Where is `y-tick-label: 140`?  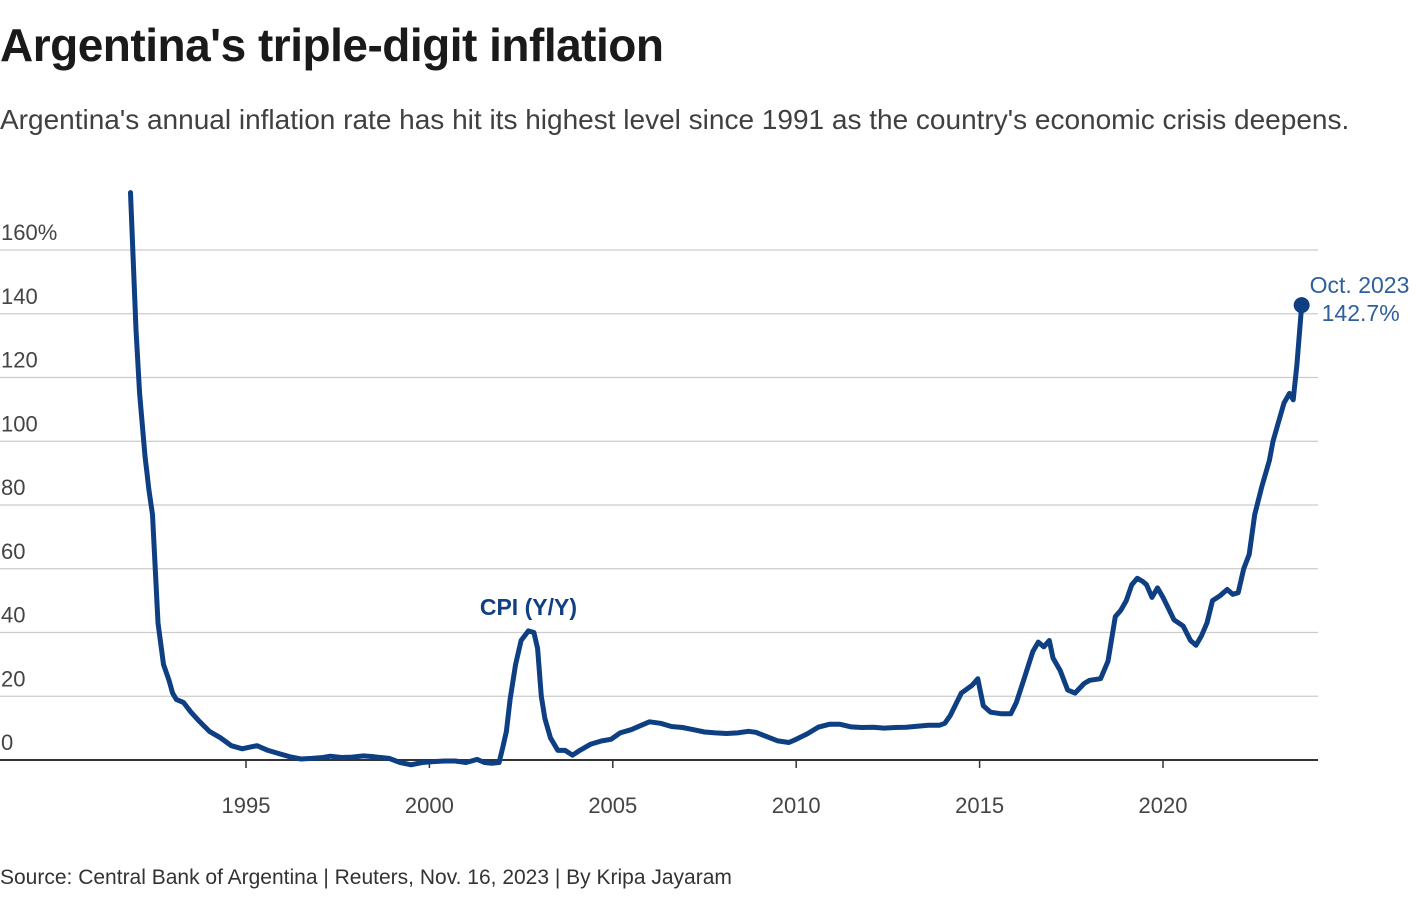
y-tick-label: 140 is located at coordinates (19, 296).